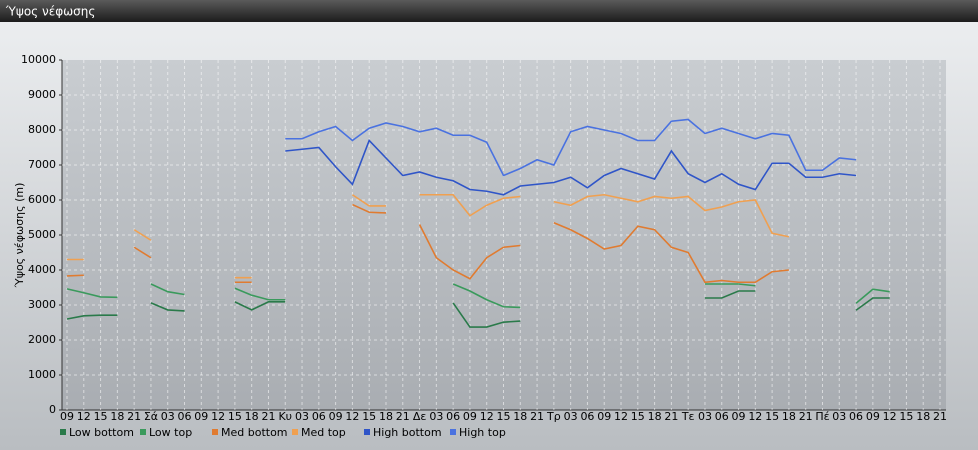  Describe the element at coordinates (101, 432) in the screenshot. I see `legend-label: Low bottom` at that location.